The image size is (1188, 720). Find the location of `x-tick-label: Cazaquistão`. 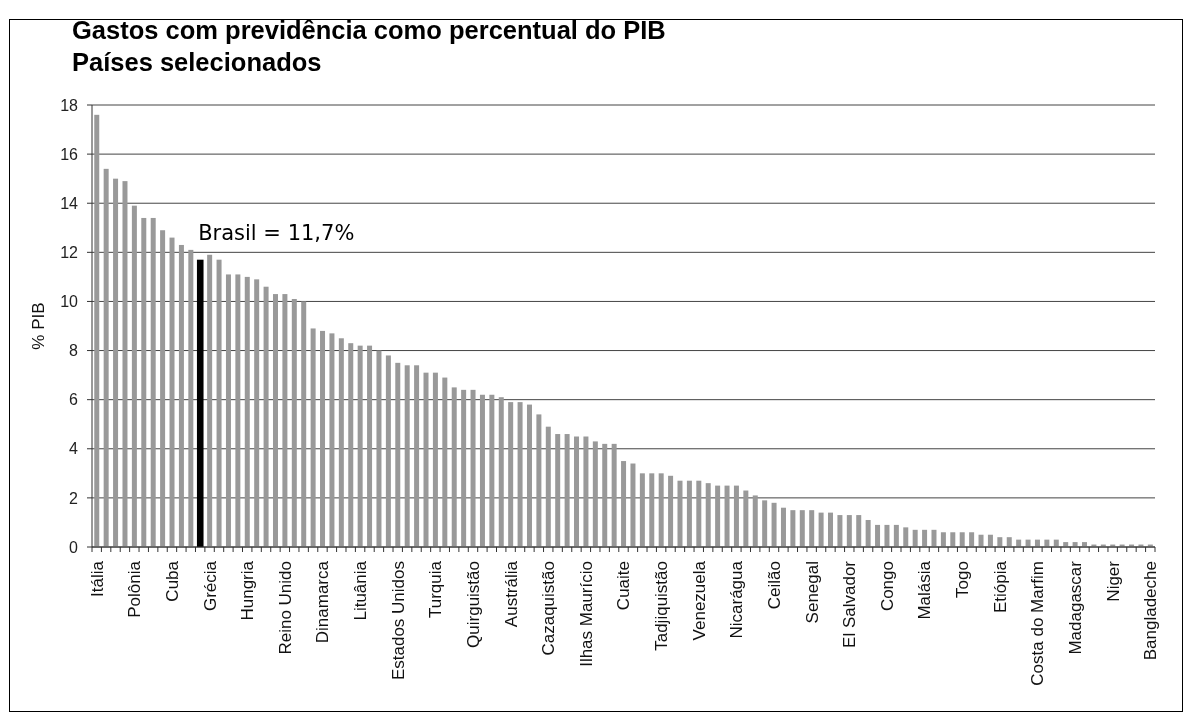

x-tick-label: Cazaquistão is located at coordinates (549, 608).